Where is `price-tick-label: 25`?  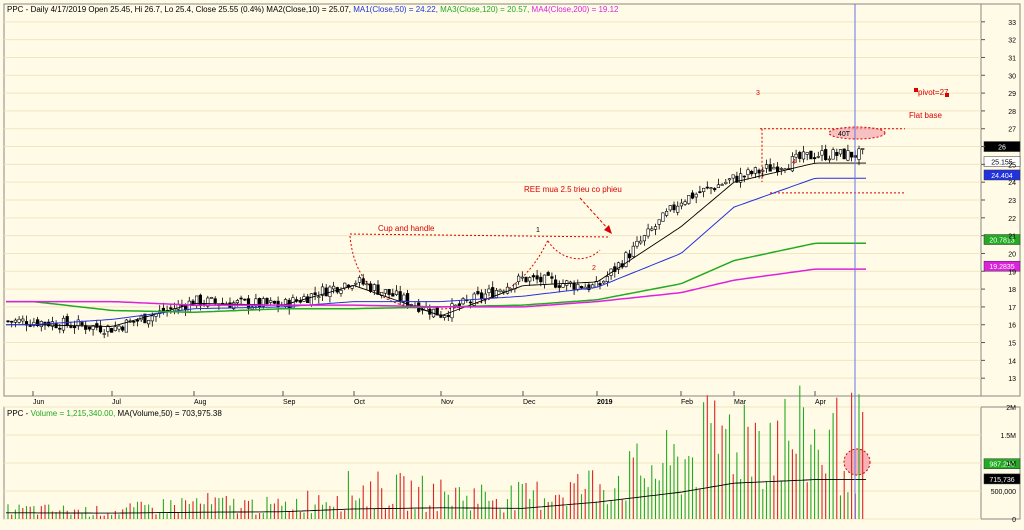 price-tick-label: 25 is located at coordinates (1012, 165).